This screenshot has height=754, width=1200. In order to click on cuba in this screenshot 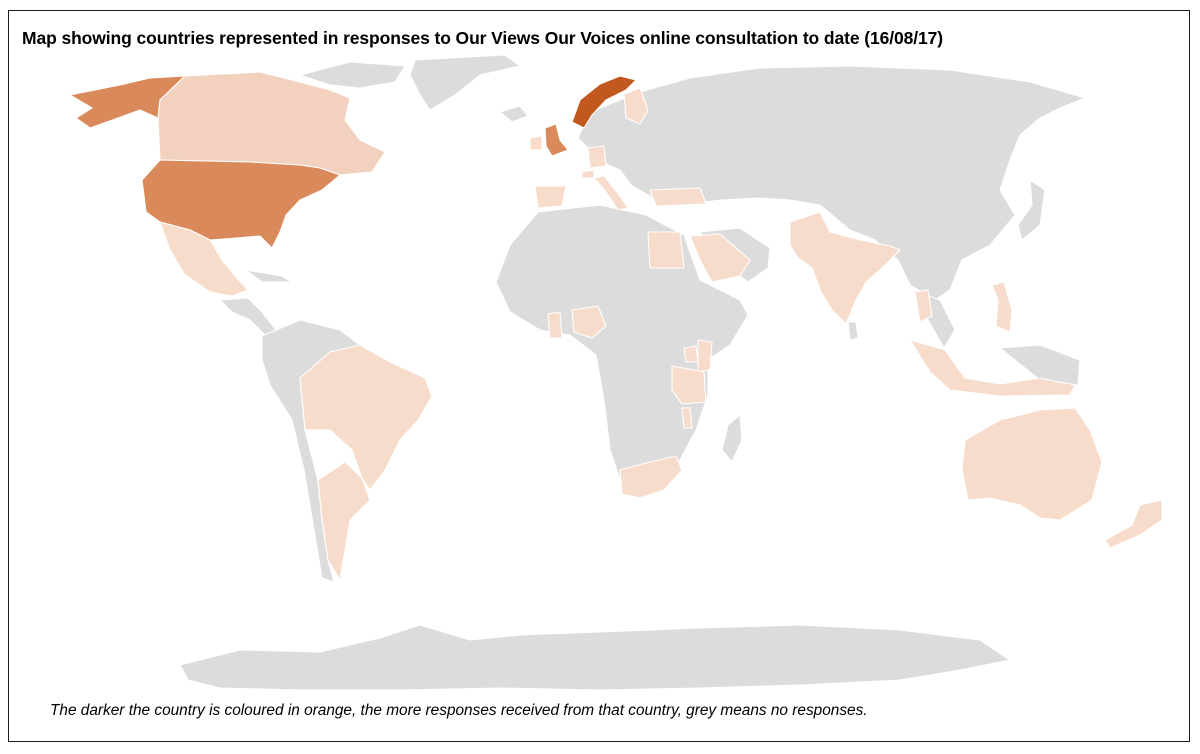, I will do `click(269, 276)`.